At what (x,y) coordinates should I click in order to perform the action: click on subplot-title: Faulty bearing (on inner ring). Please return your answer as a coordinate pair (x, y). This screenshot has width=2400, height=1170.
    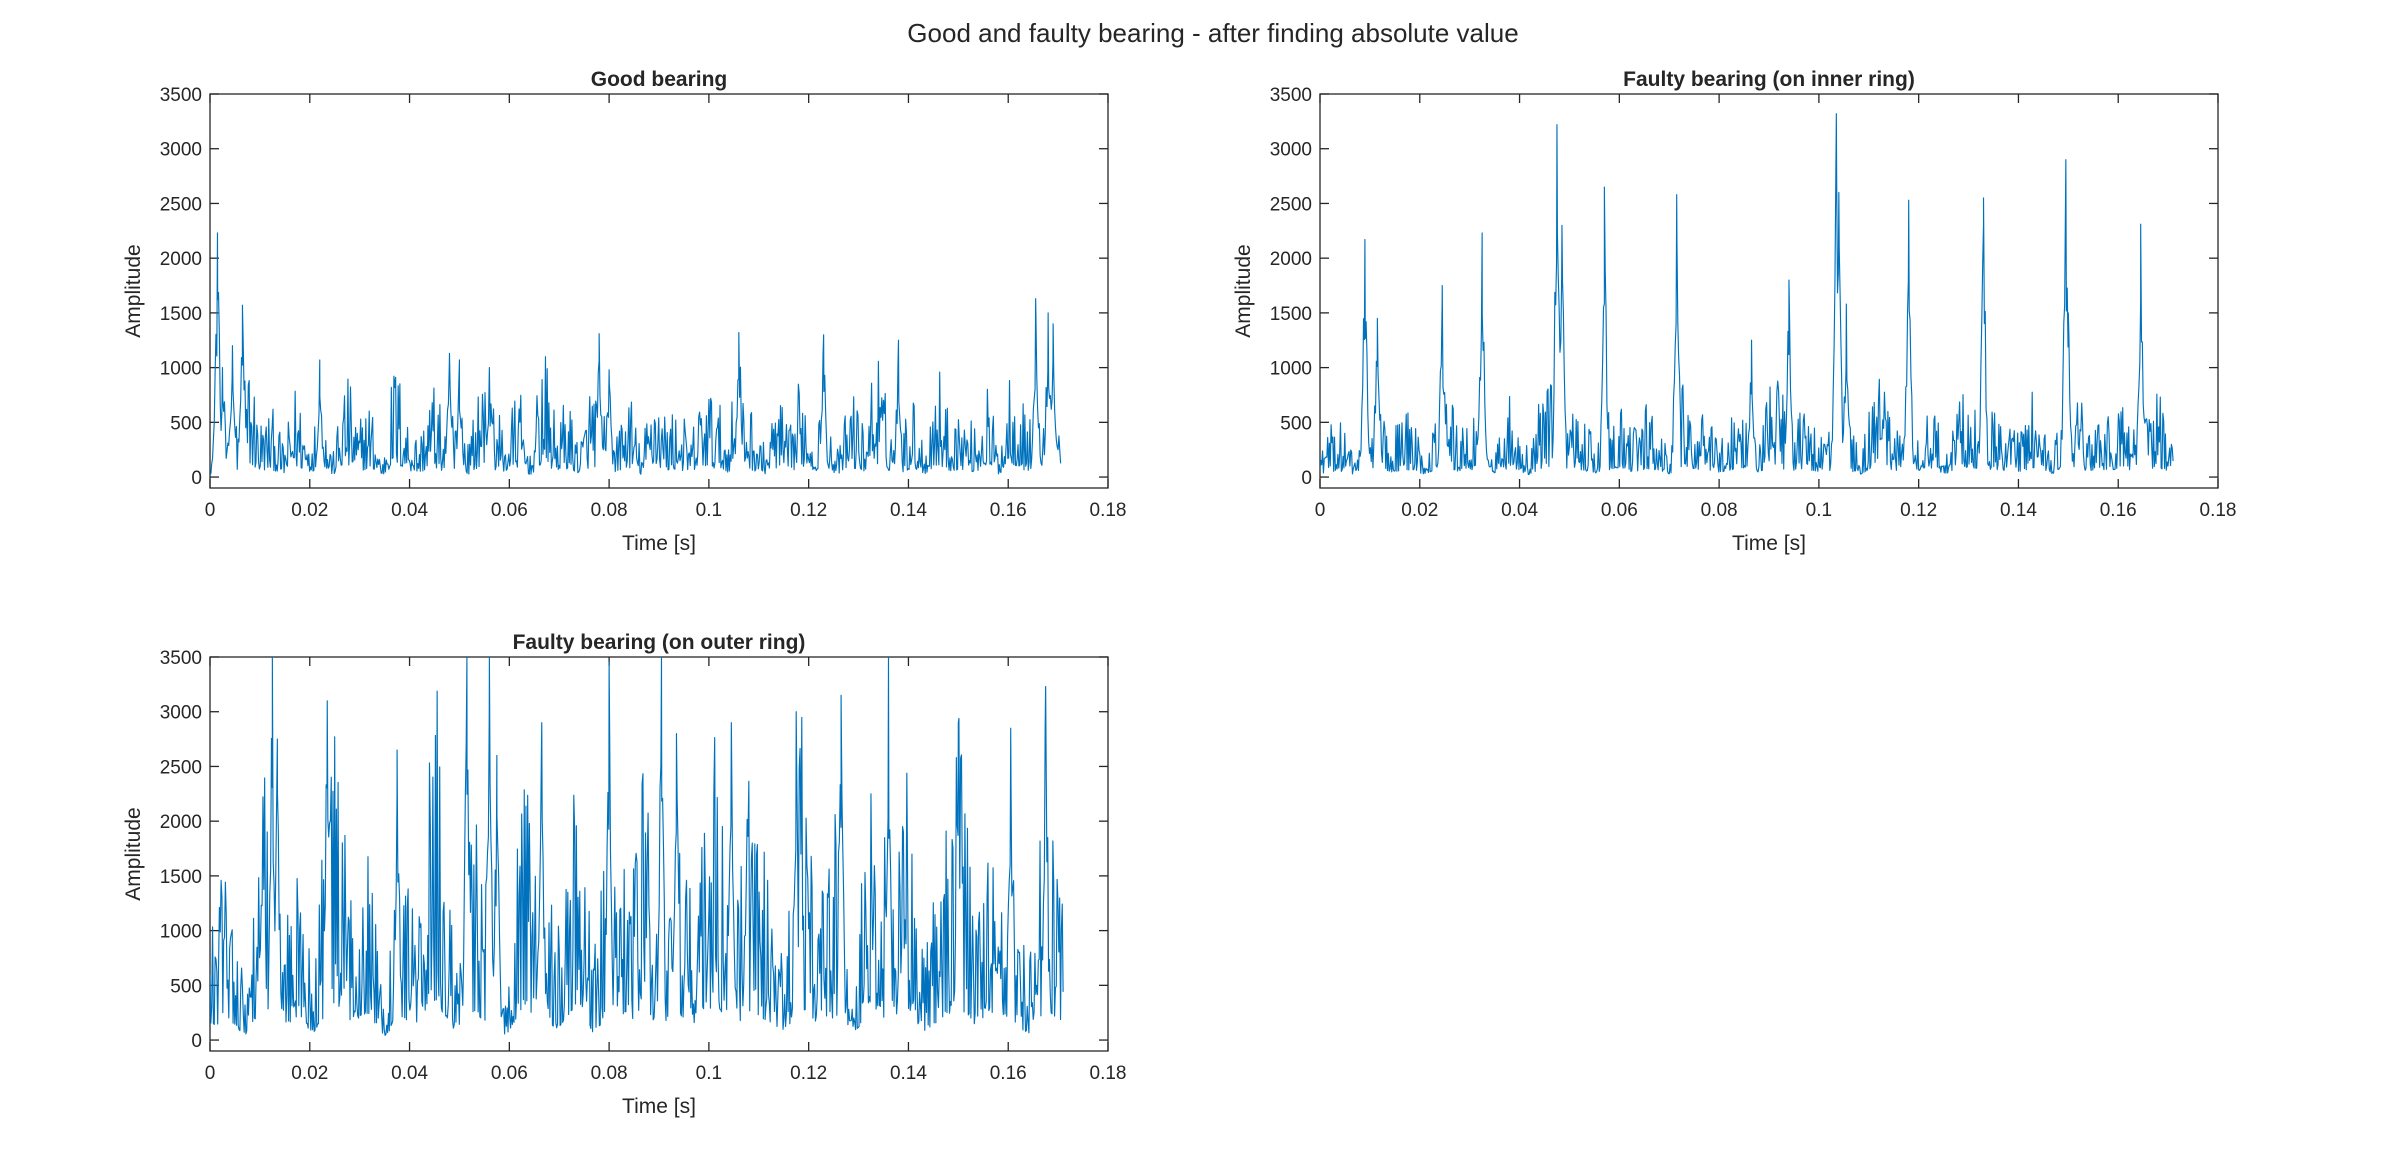
    Looking at the image, I should click on (1769, 79).